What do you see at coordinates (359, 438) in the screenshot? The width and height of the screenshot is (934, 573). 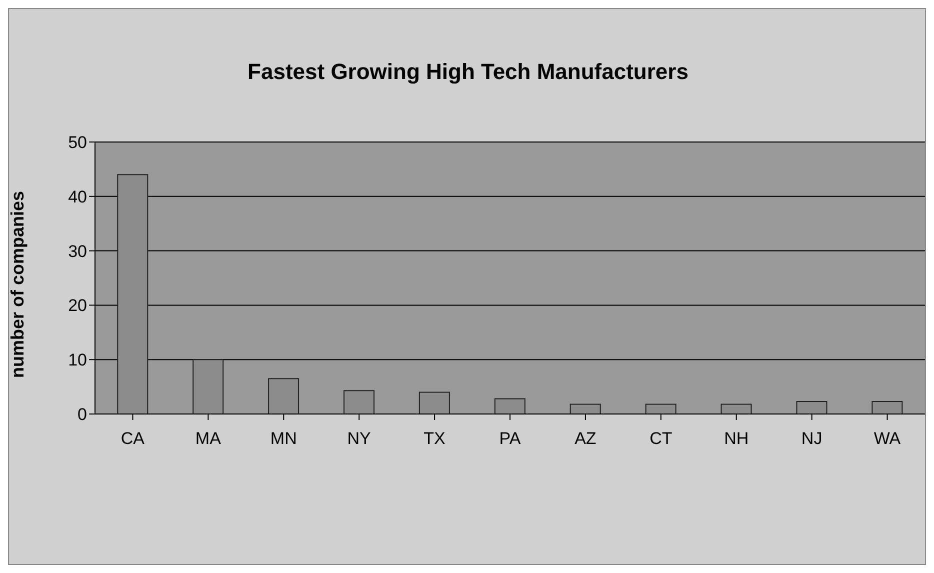 I see `x-tick-label: NY` at bounding box center [359, 438].